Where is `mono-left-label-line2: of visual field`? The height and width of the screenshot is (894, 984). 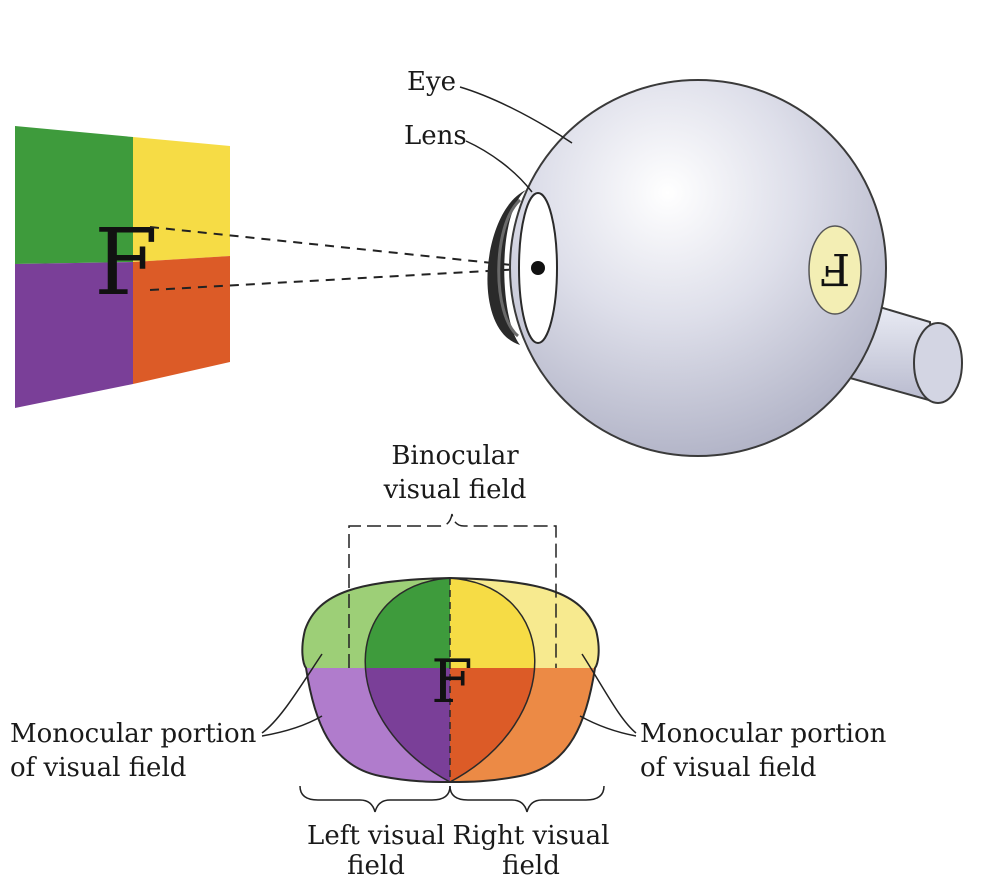
mono-left-label-line2: of visual field is located at coordinates (98, 768).